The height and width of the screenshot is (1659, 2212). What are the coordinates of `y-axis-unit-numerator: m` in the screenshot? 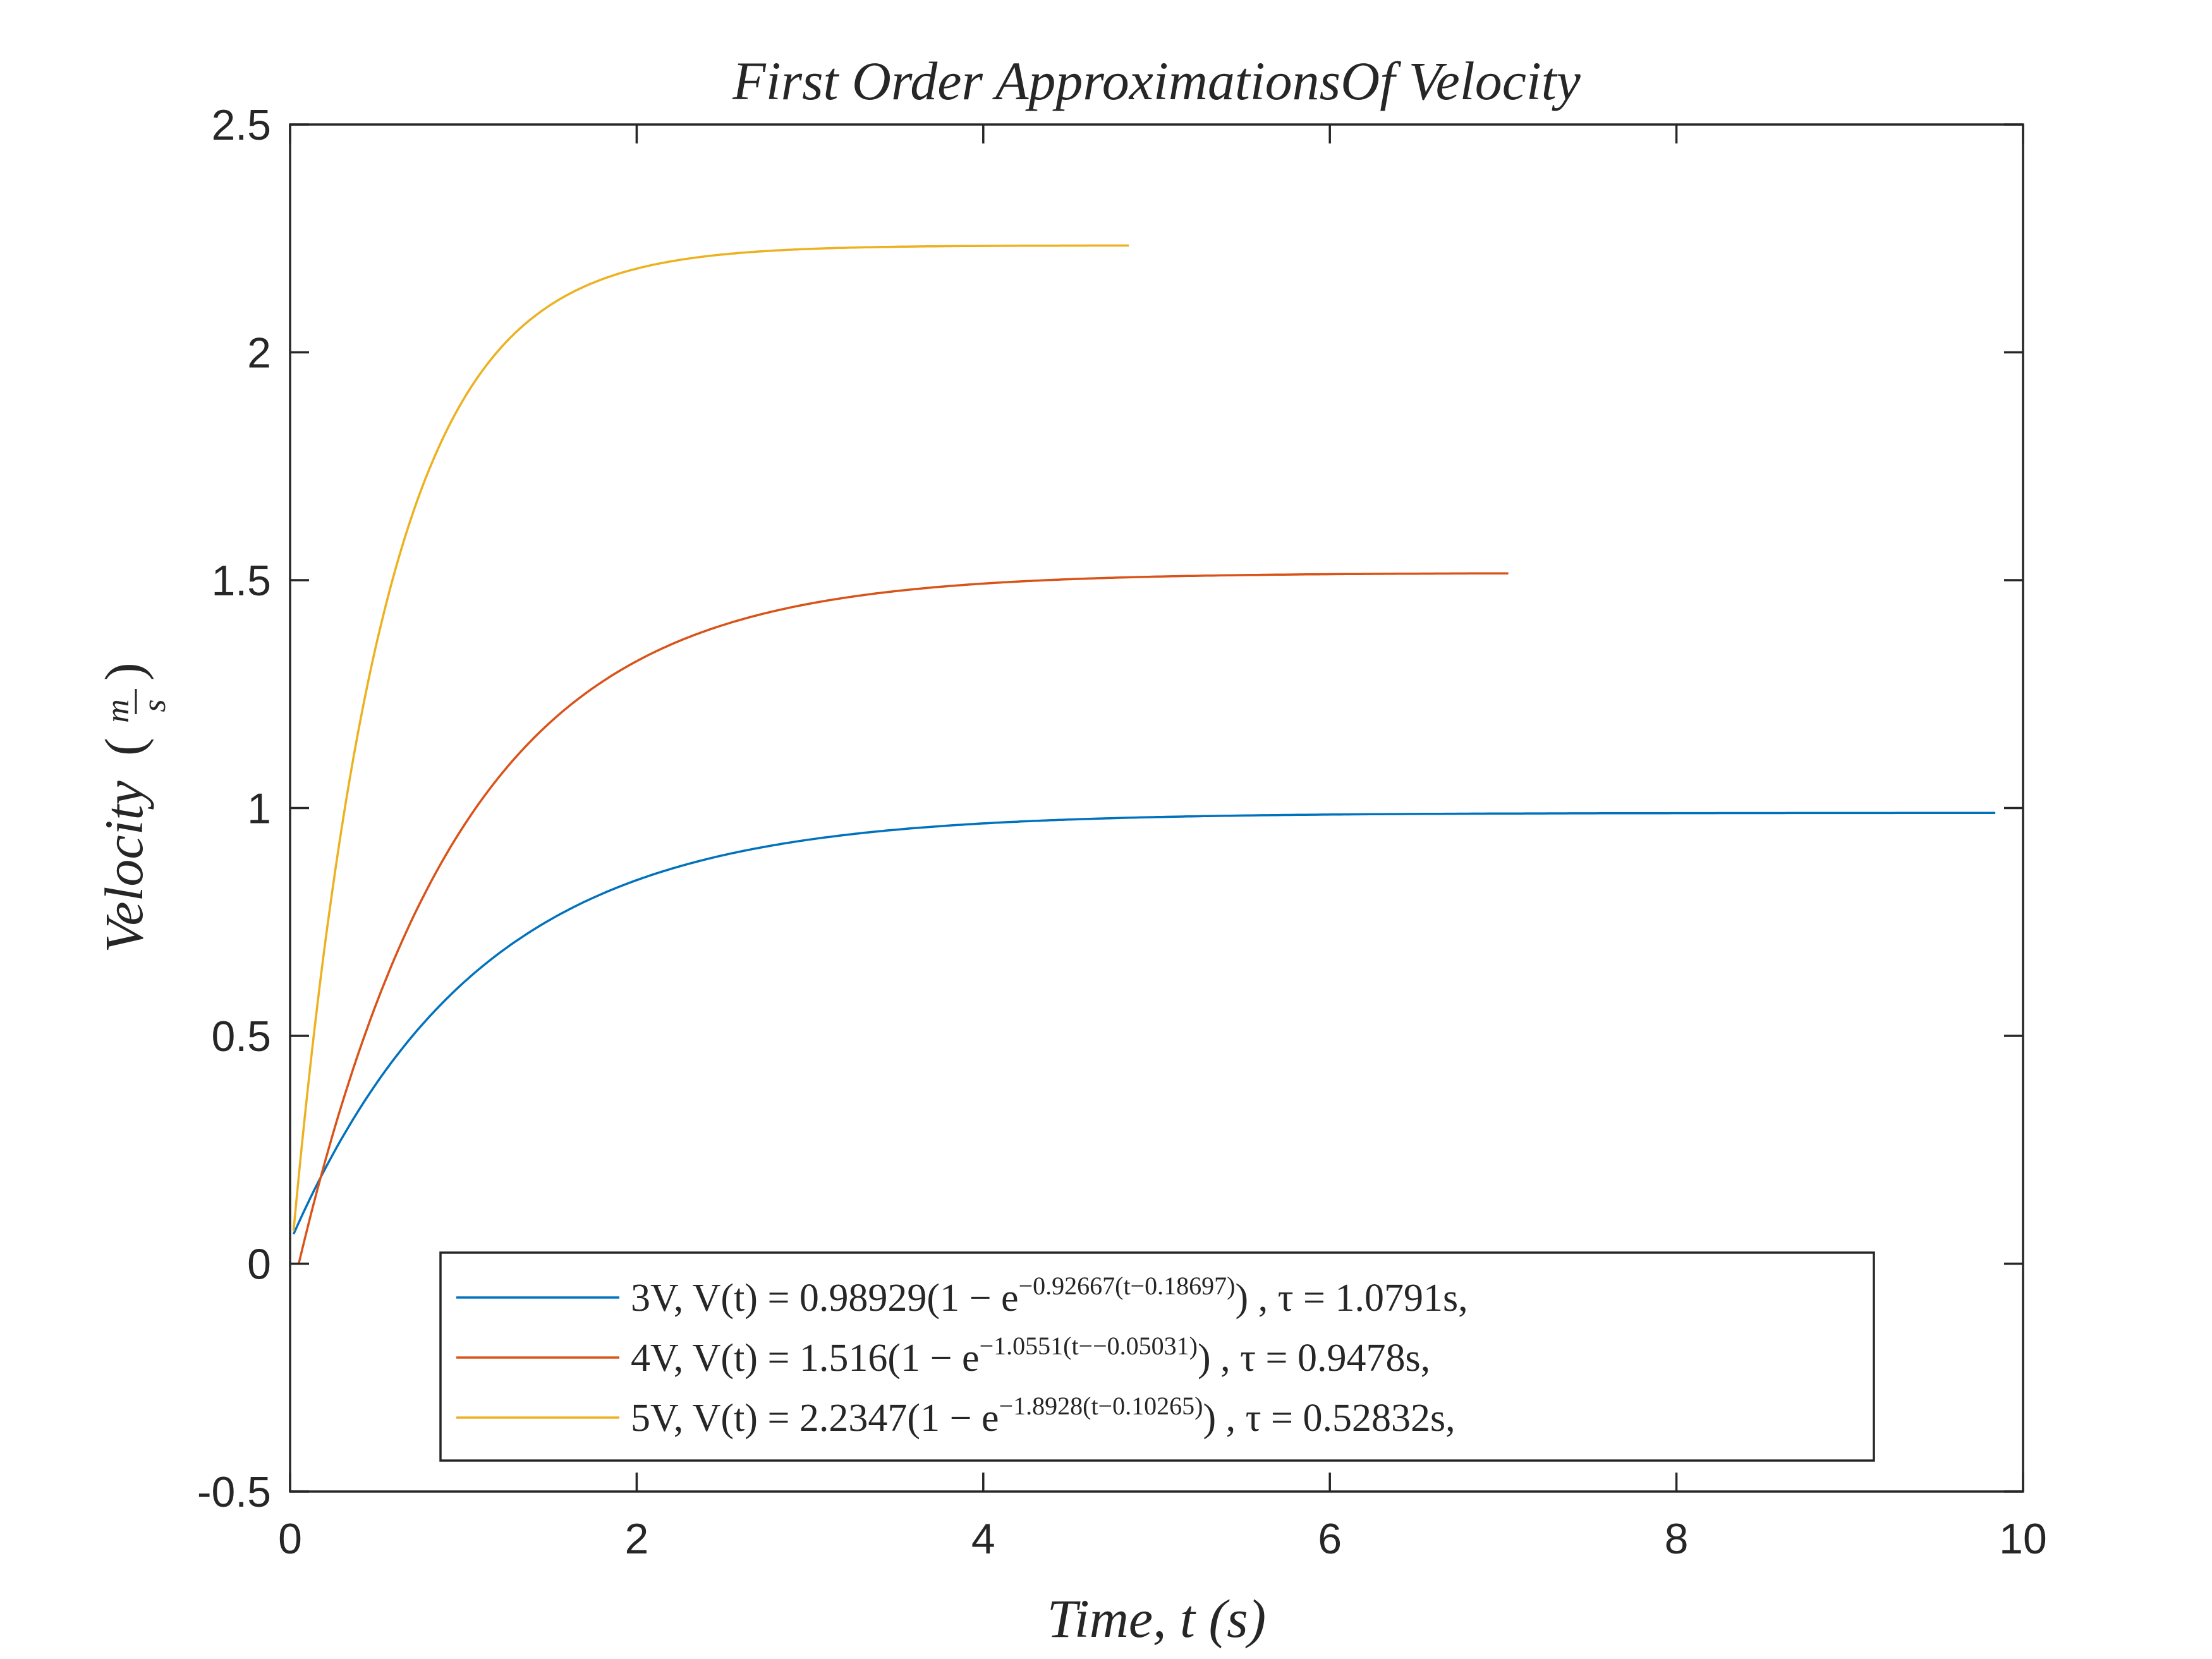 It's located at (118, 711).